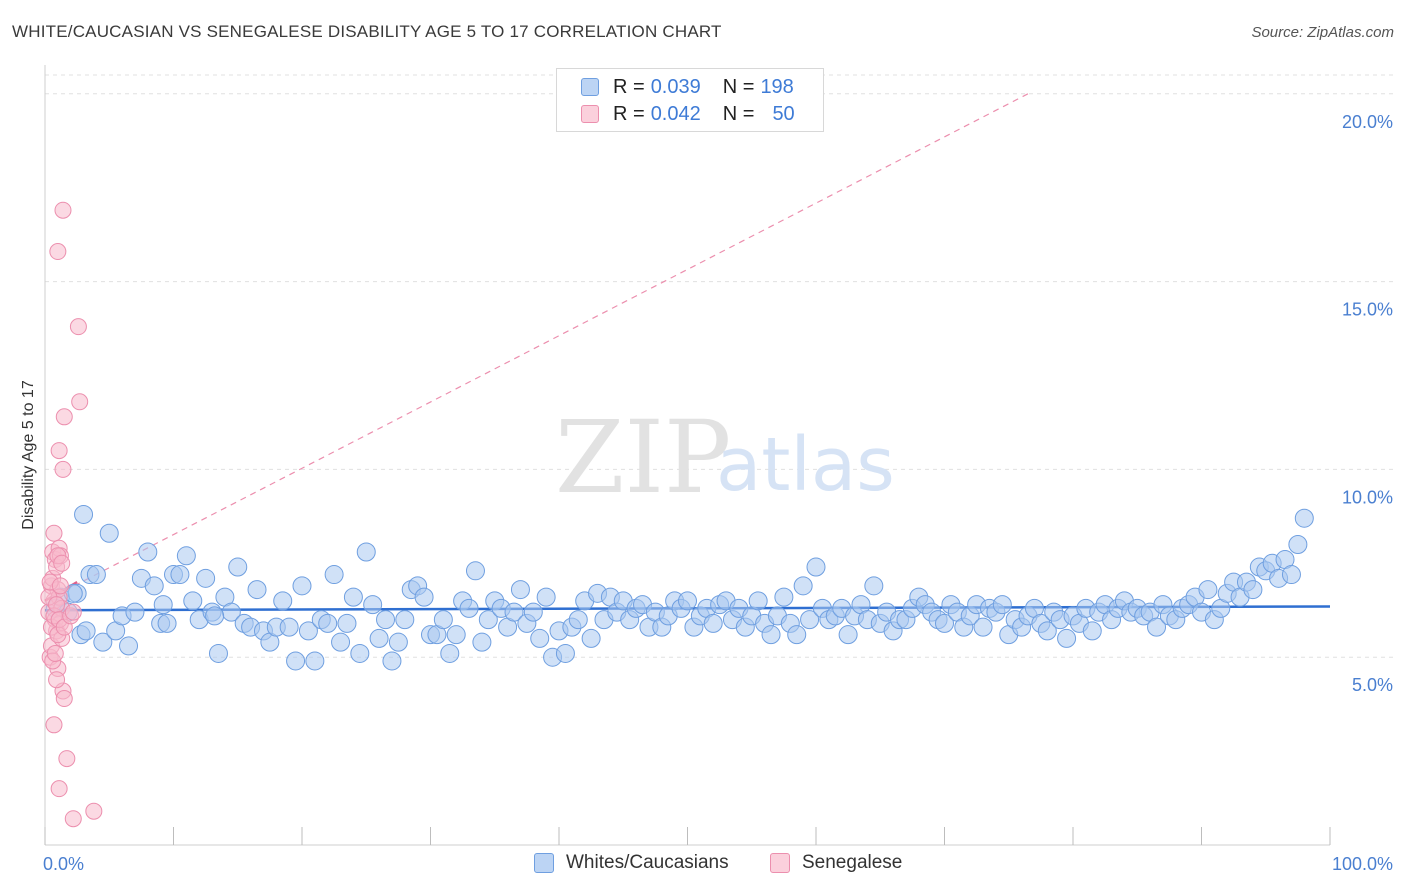 This screenshot has width=1406, height=892. Describe the element at coordinates (783, 113) in the screenshot. I see `n-value: 50` at that location.